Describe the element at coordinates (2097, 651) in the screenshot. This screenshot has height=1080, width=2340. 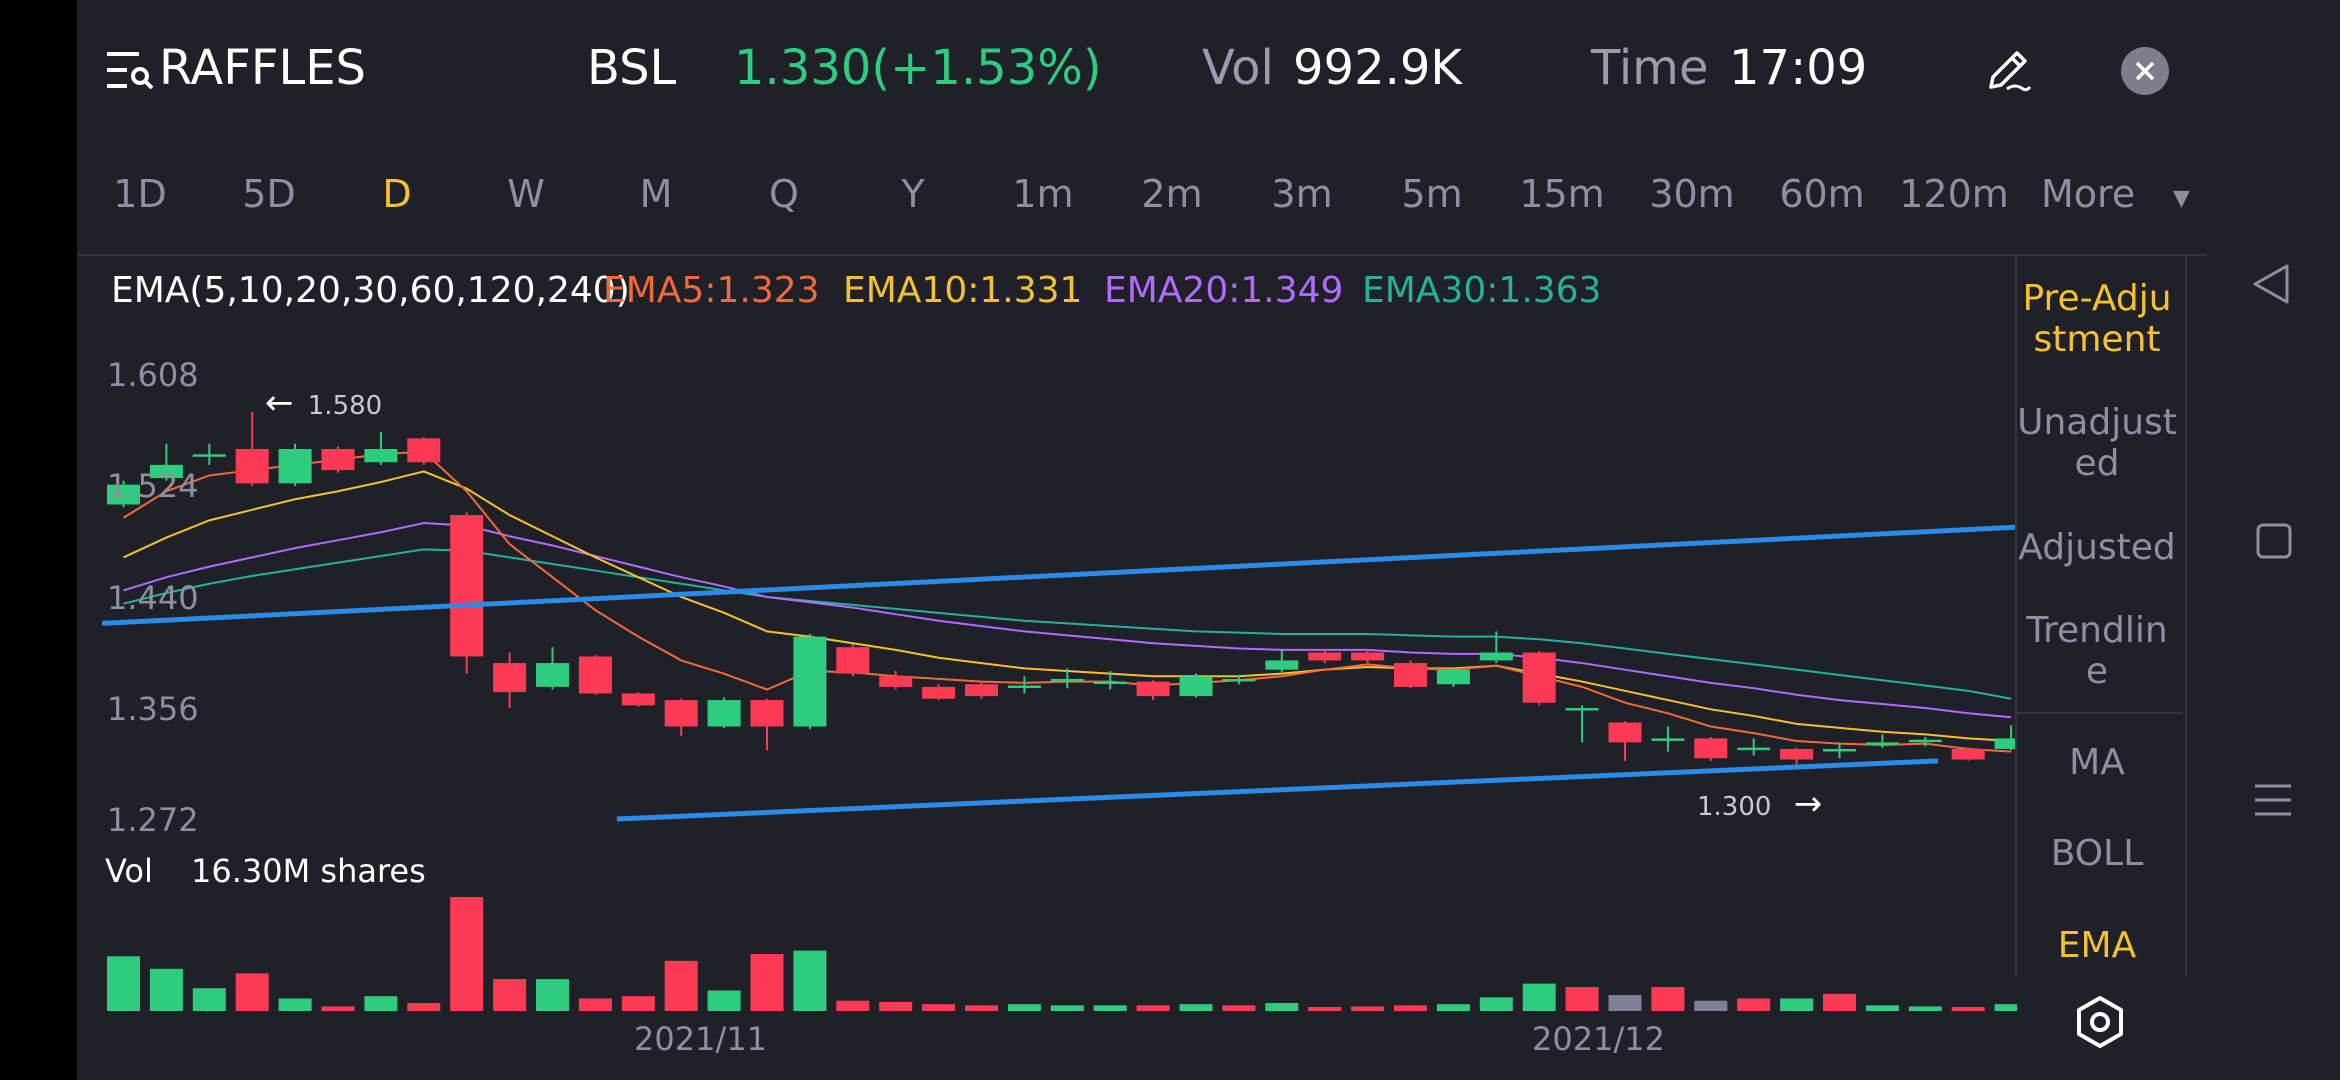
I see `trendline-option: Trendlin e` at that location.